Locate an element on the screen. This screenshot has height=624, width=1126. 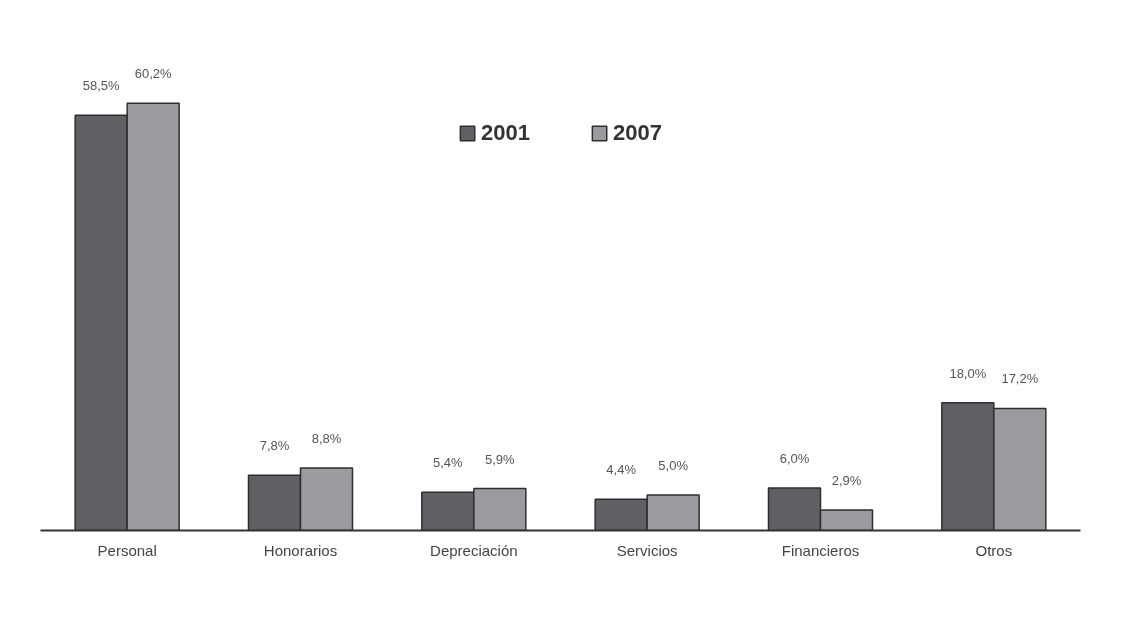
x-tick-label: Otros is located at coordinates (994, 550).